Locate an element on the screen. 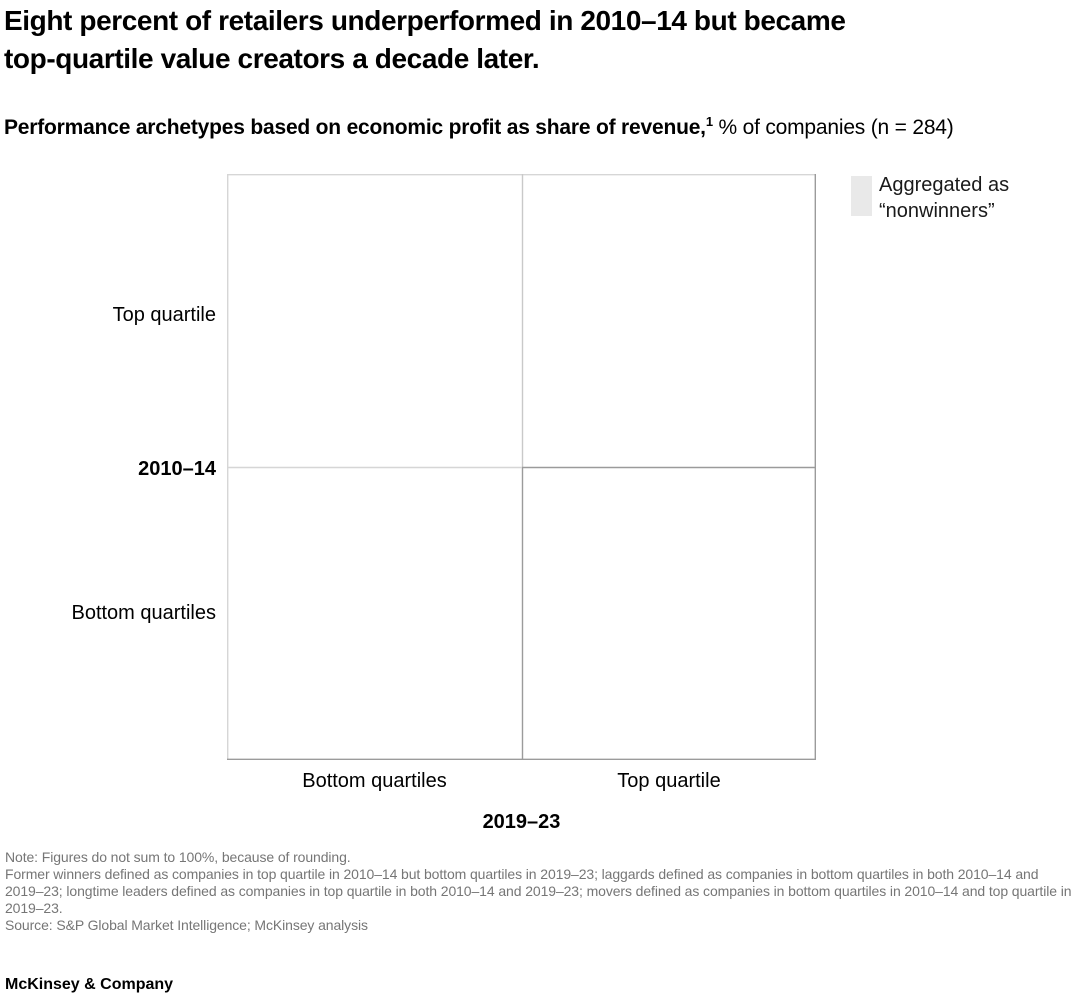  y-axis-label-bottom-quartiles: Bottom quartiles is located at coordinates (143, 613).